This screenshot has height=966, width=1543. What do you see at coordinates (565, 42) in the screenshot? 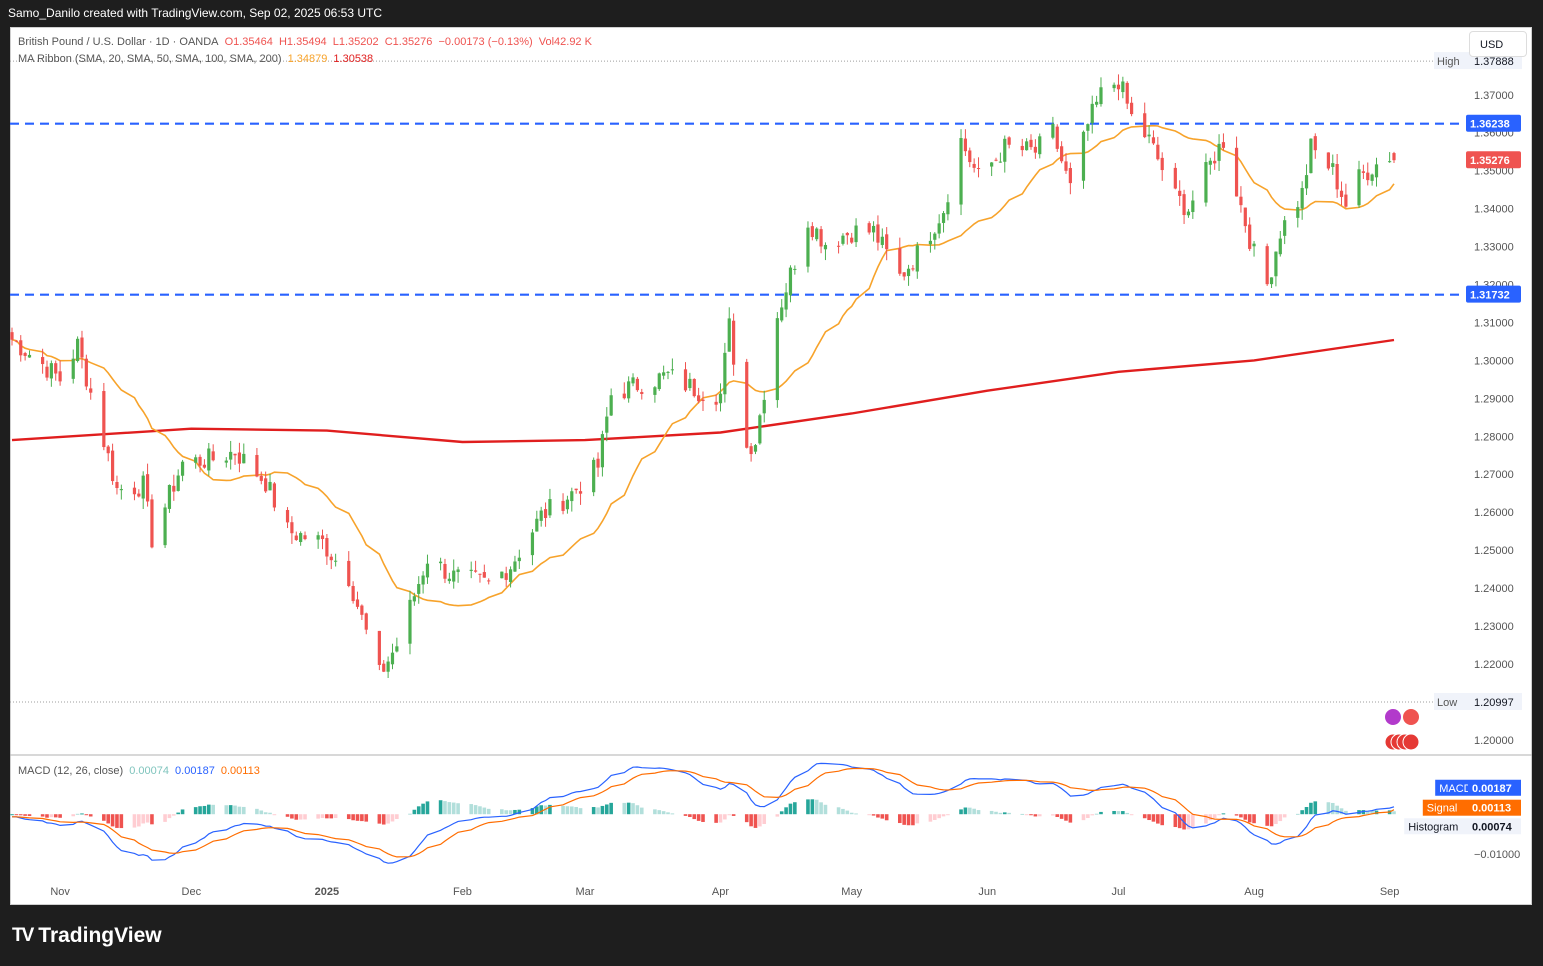
I see `volume-value: Vol42.92 K` at bounding box center [565, 42].